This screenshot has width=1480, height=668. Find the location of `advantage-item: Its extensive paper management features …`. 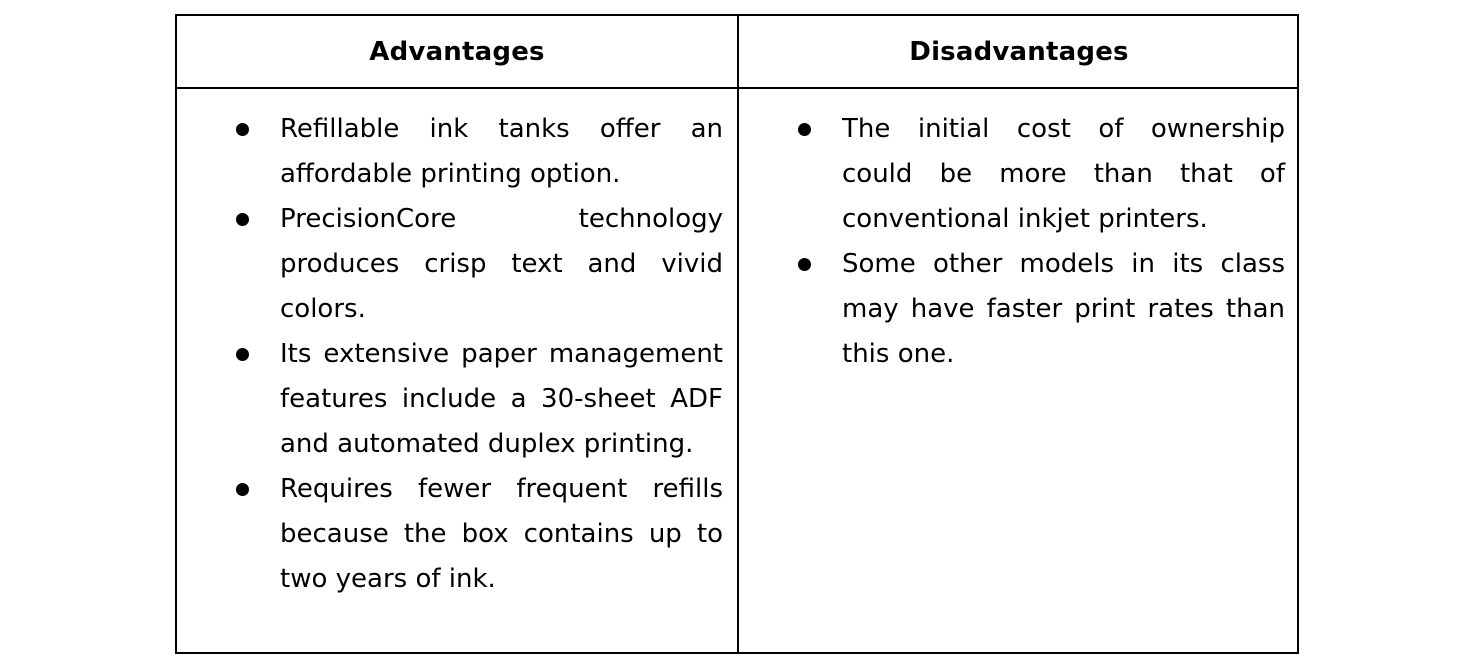

advantage-item: Its extensive paper management features … is located at coordinates (479, 399).